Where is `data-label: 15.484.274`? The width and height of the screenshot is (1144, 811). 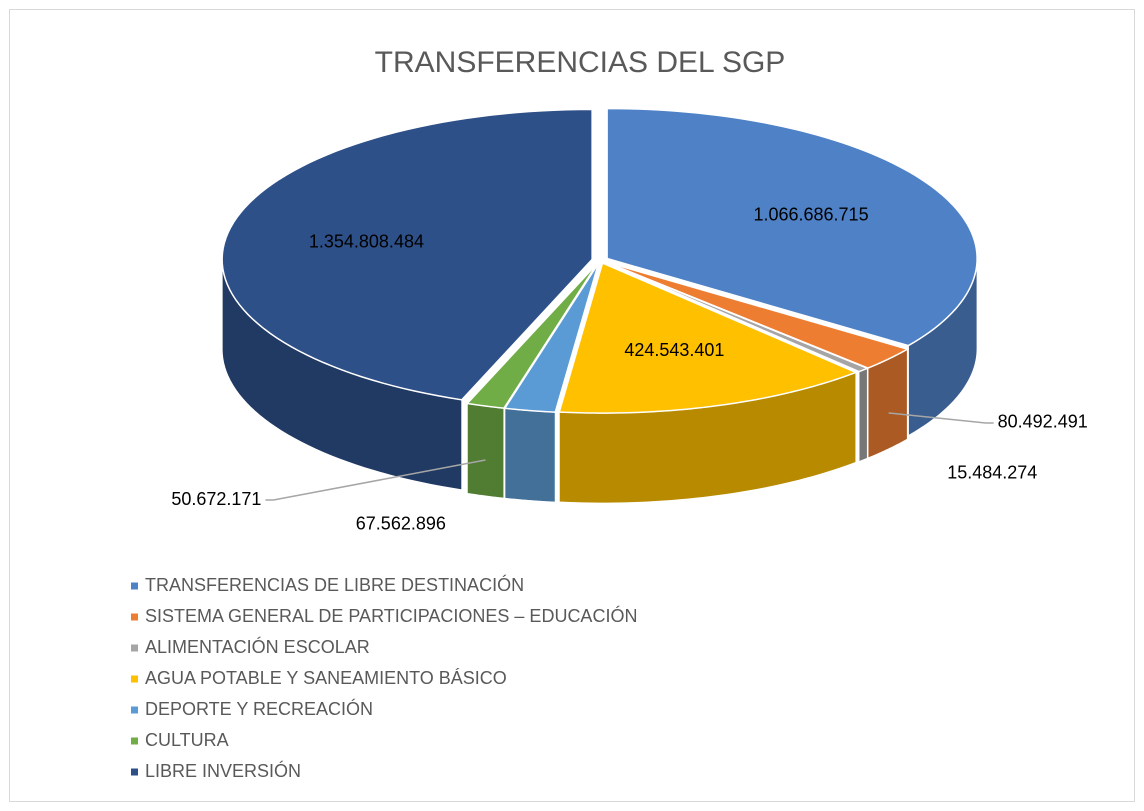
data-label: 15.484.274 is located at coordinates (992, 473).